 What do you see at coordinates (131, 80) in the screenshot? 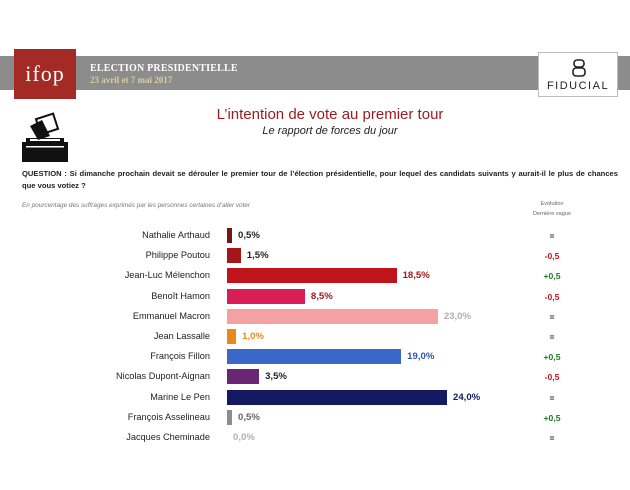
I see `election-dates: 23 avril et 7 mai 2017` at bounding box center [131, 80].